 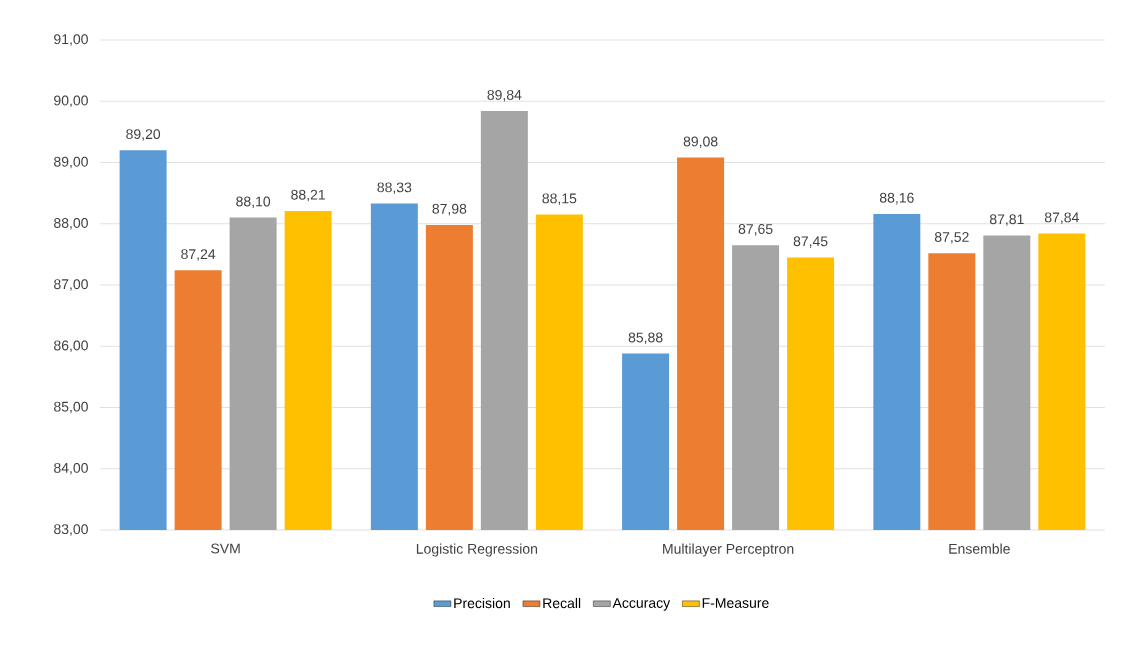 I want to click on data-label: 87,24, so click(x=198, y=255).